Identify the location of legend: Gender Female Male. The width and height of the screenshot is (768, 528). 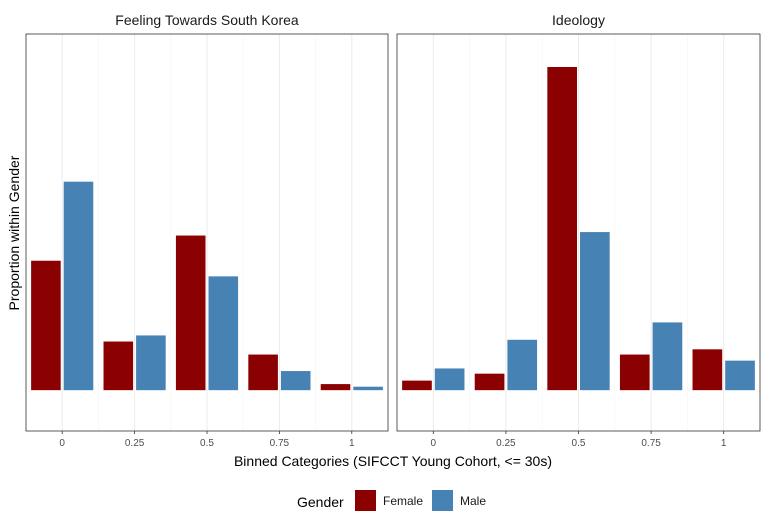
(391, 500).